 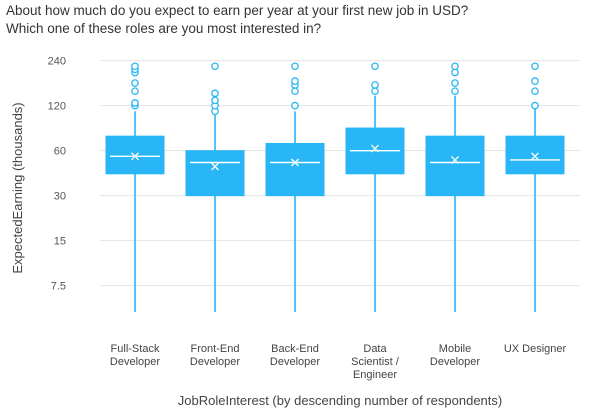 I want to click on y-tick-label: 7.5, so click(x=58, y=287).